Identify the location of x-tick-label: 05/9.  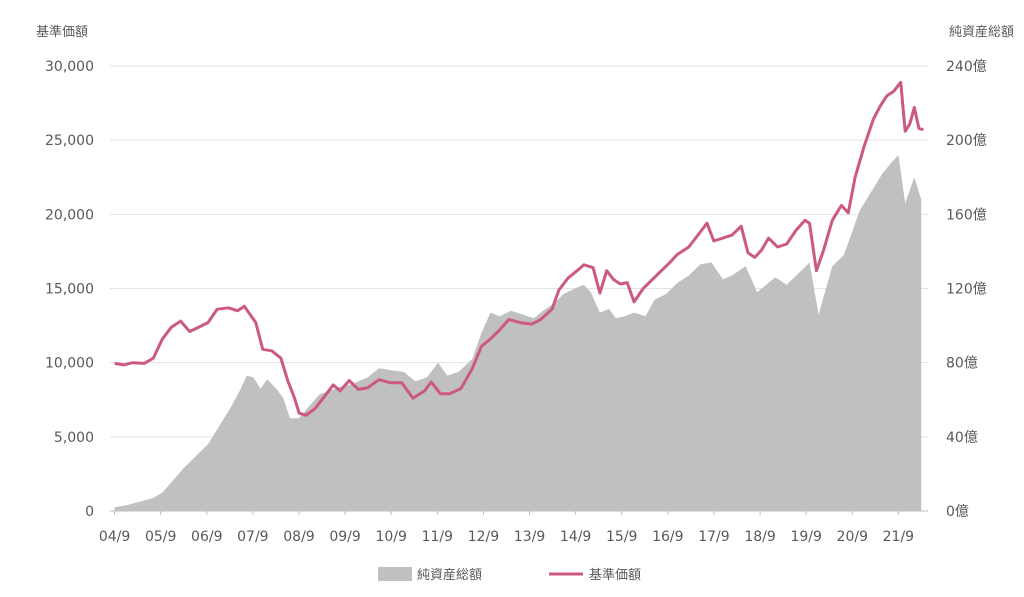
(160, 537).